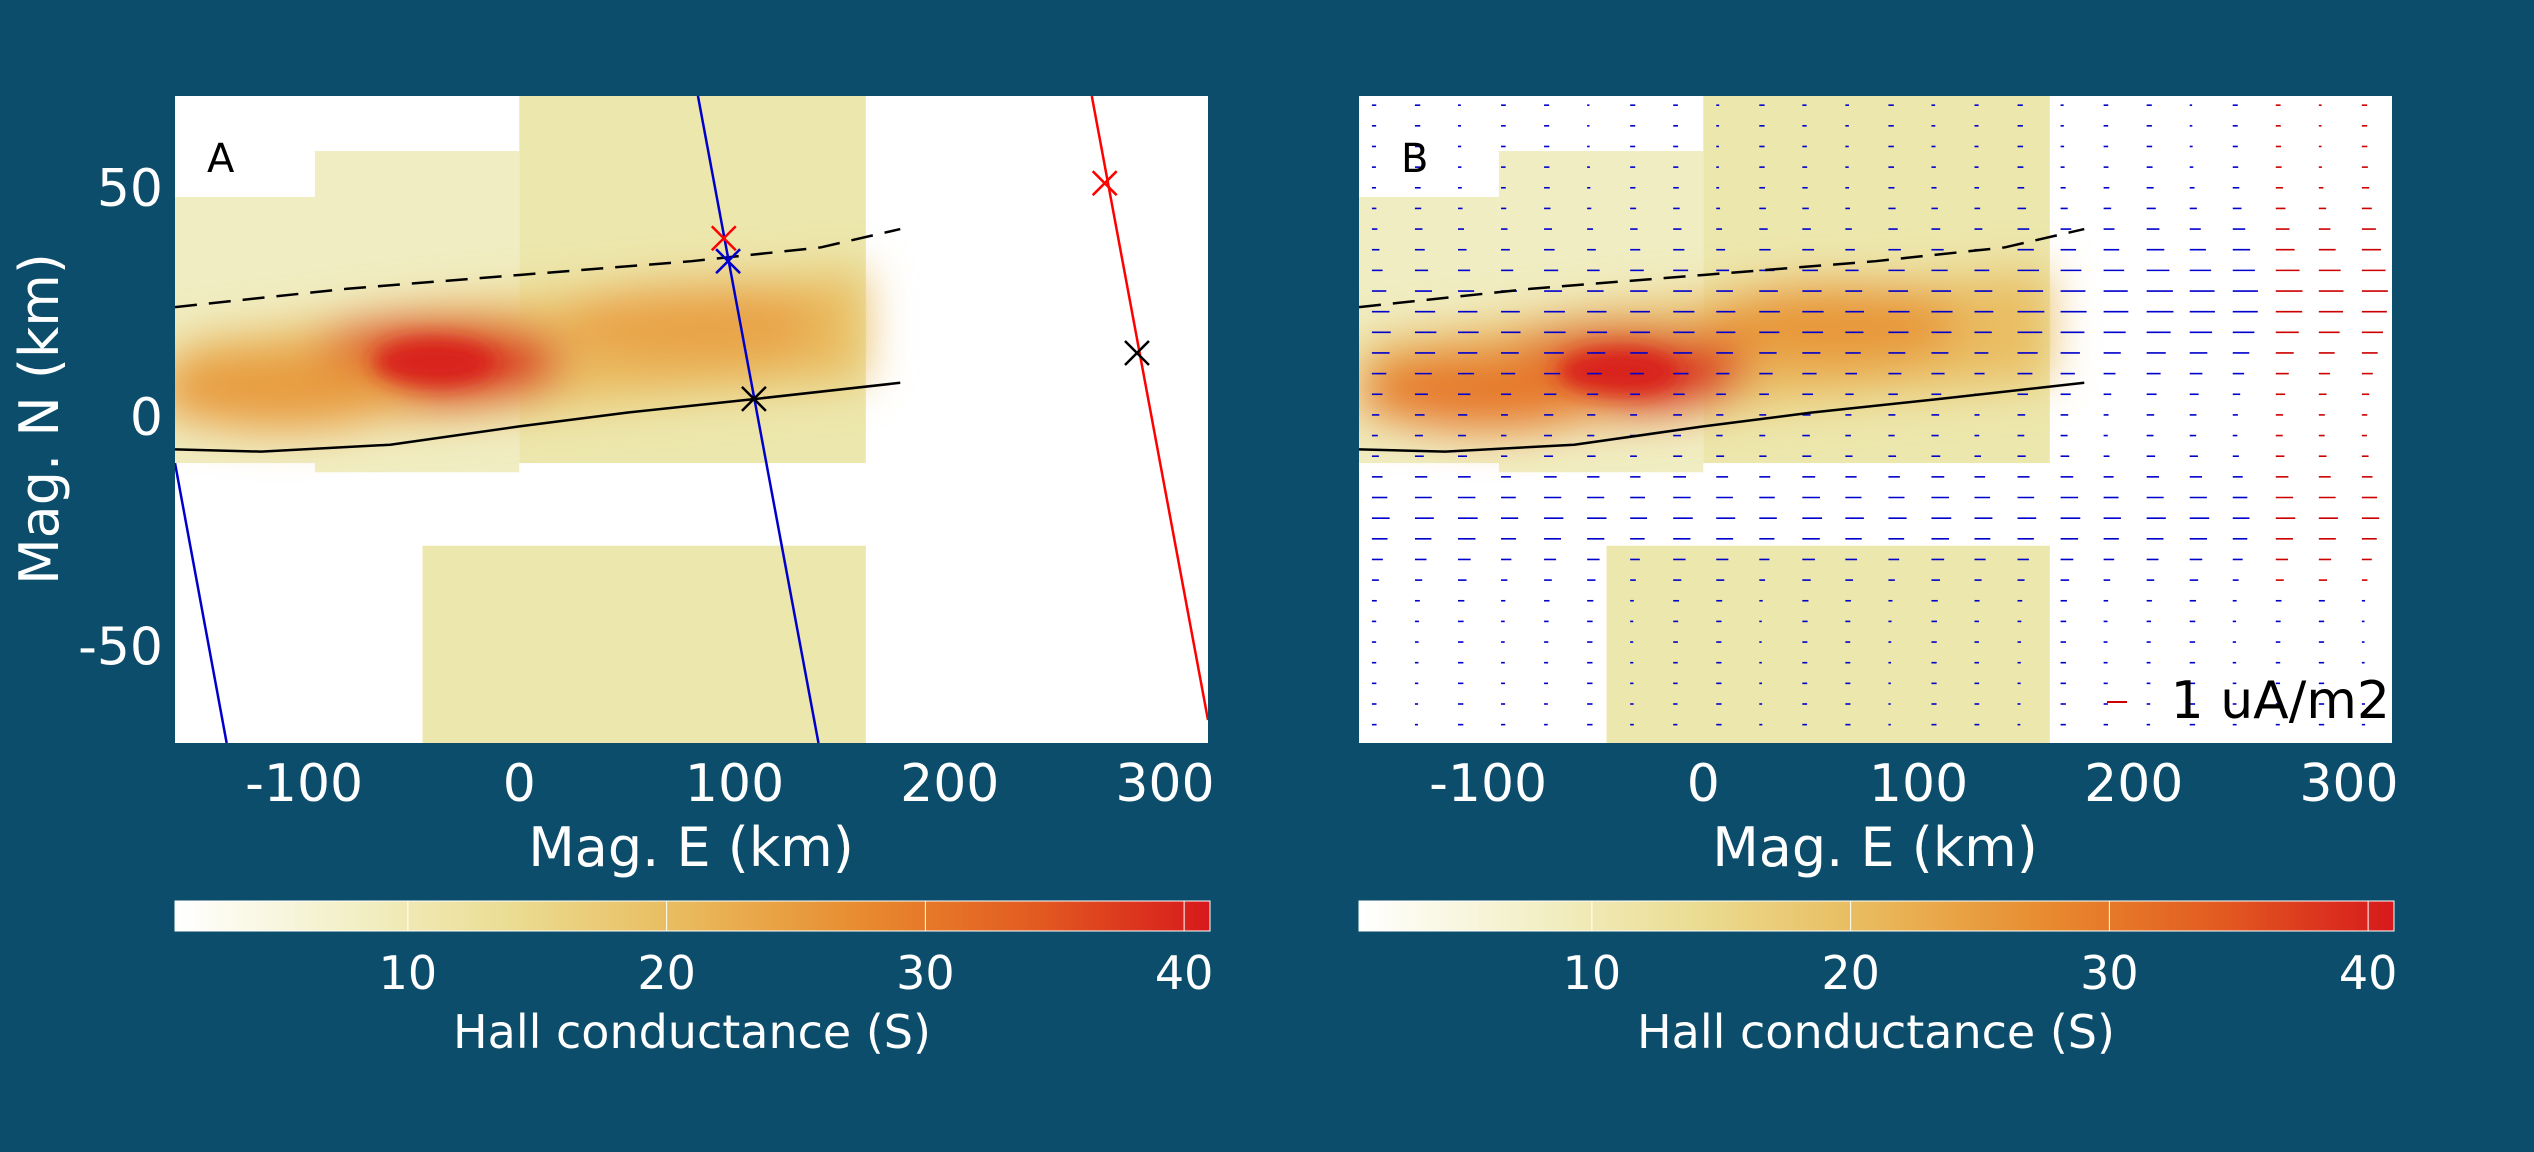 The image size is (2534, 1152). What do you see at coordinates (1876, 916) in the screenshot?
I see `colorbar-b-gradient` at bounding box center [1876, 916].